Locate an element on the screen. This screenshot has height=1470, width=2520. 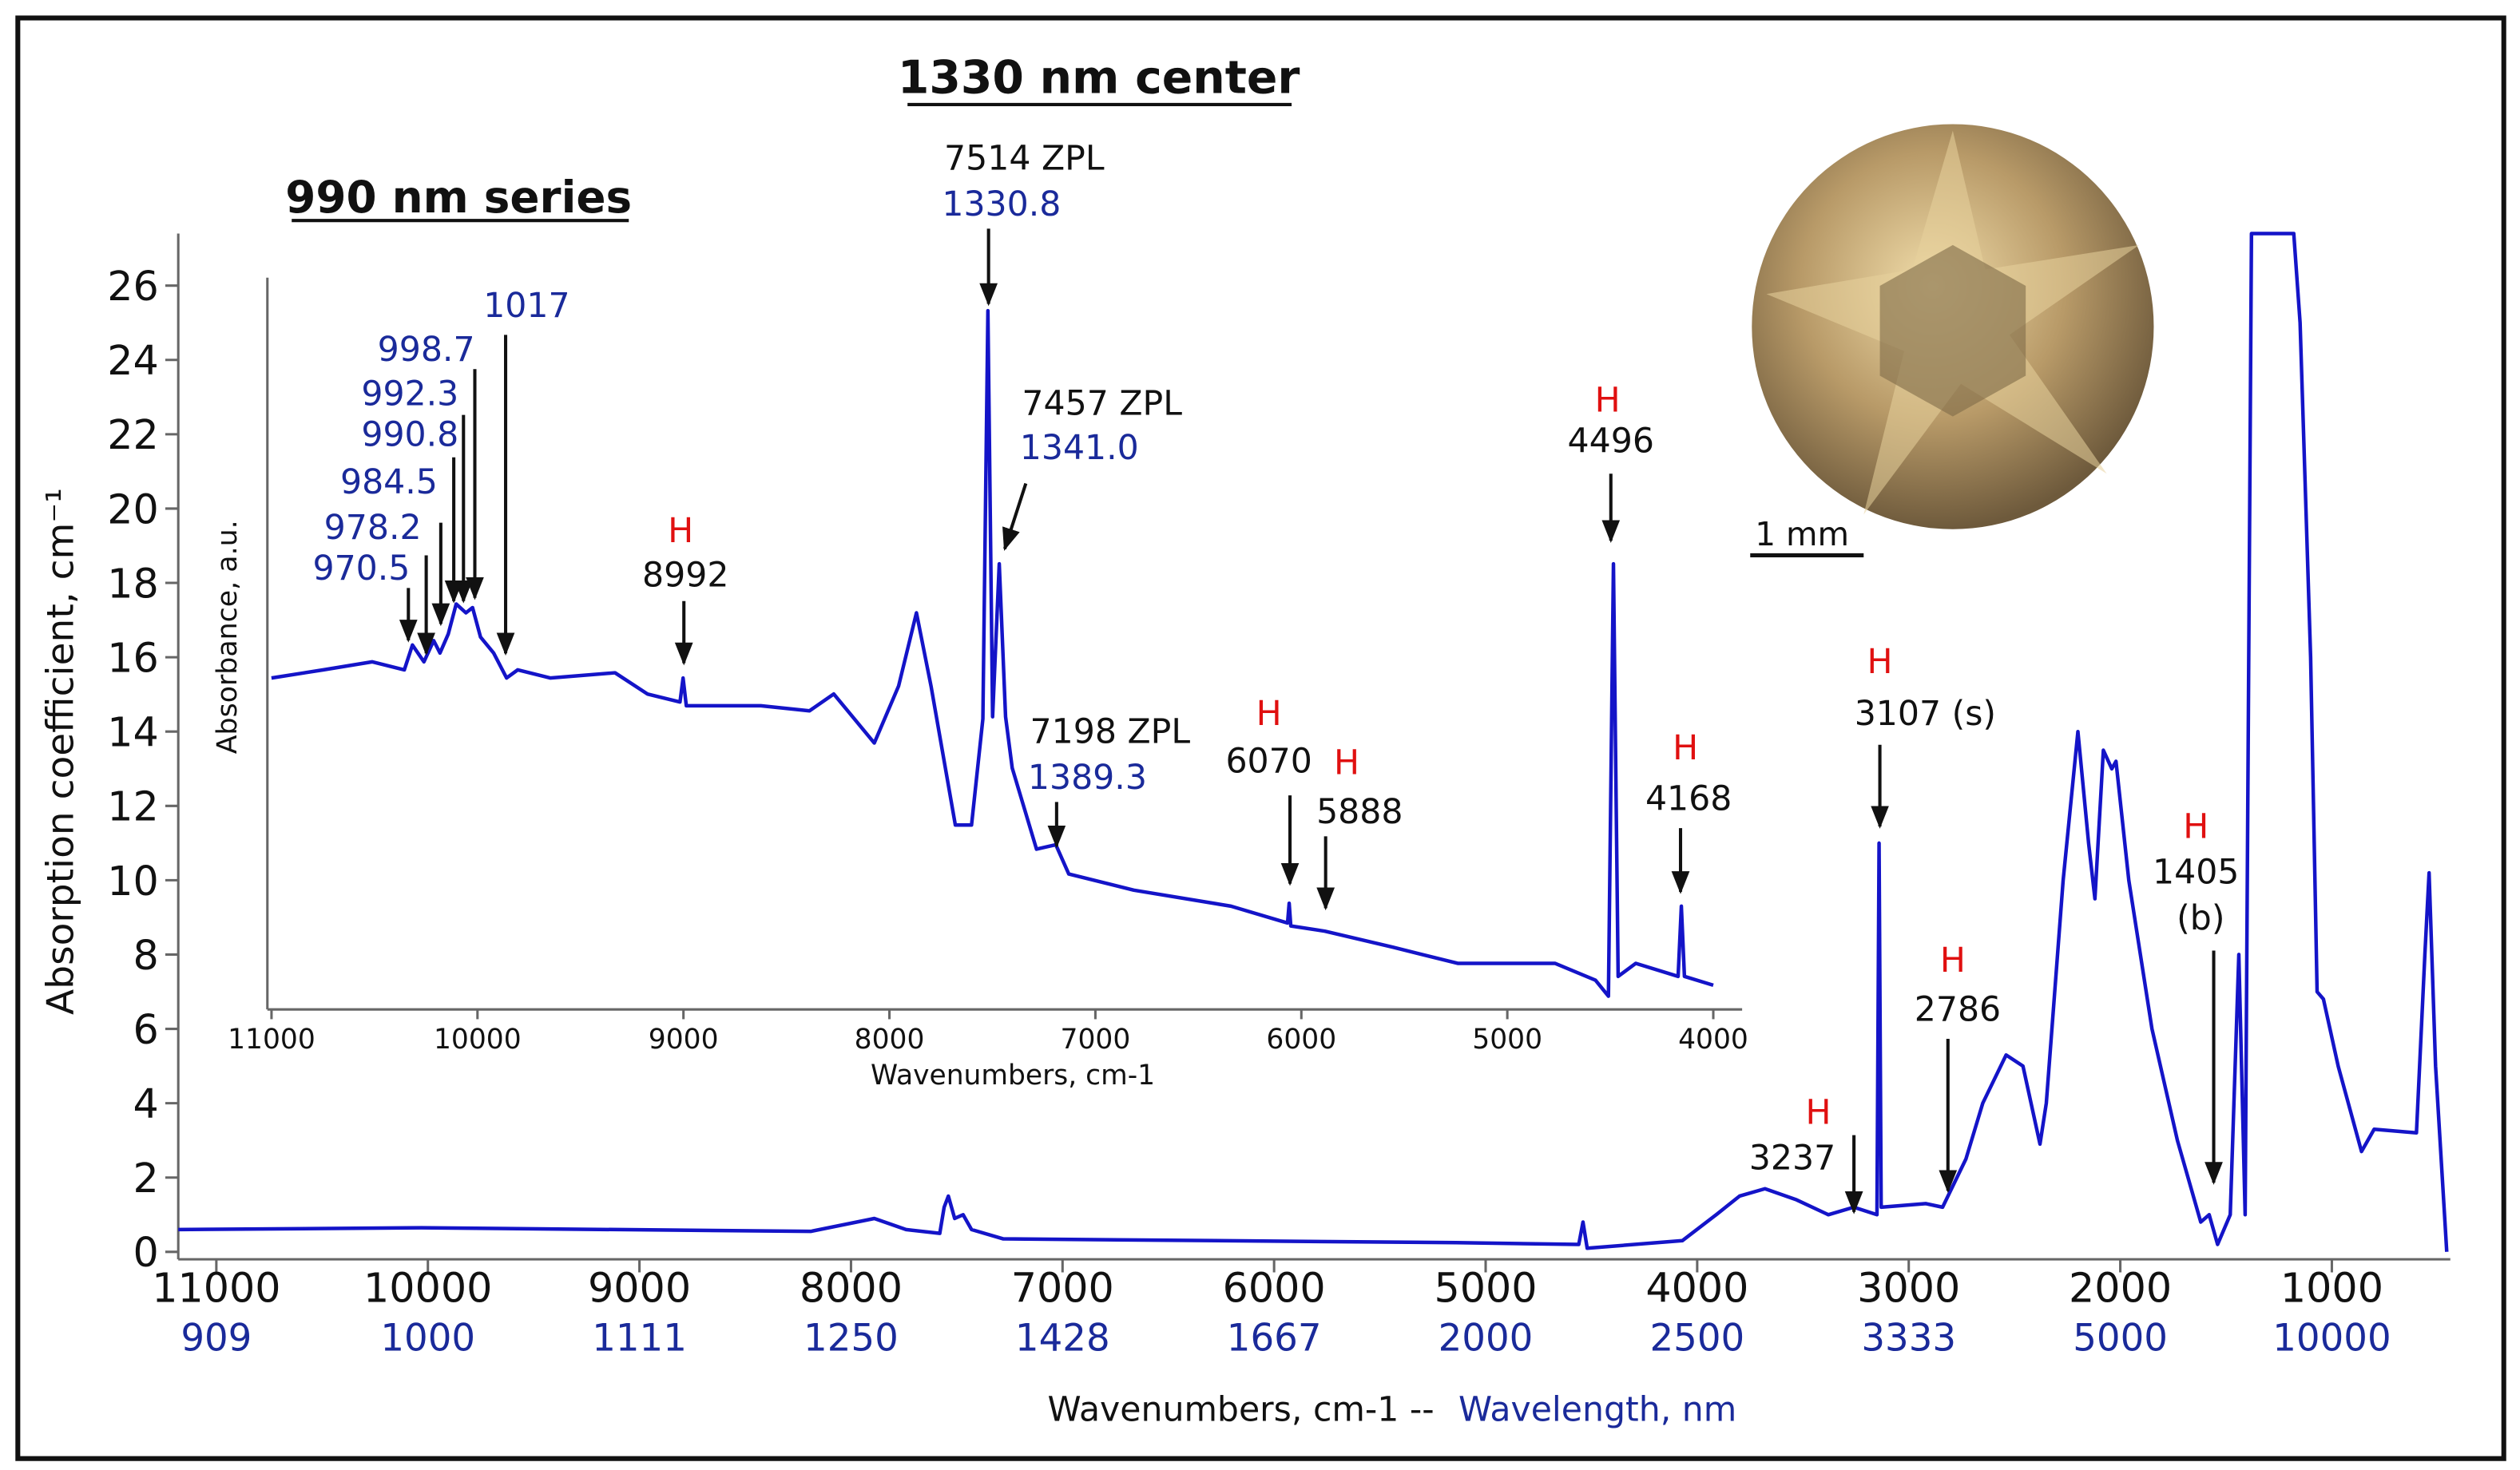
annotation: 4168 is located at coordinates (1688, 798).